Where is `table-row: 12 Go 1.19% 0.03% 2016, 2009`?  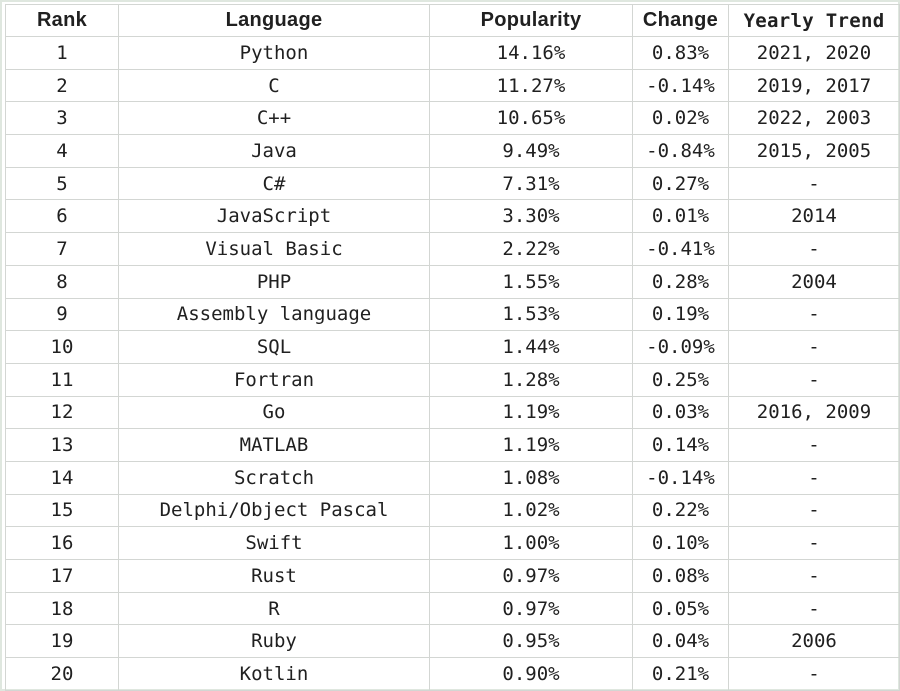
table-row: 12 Go 1.19% 0.03% 2016, 2009 is located at coordinates (452, 412).